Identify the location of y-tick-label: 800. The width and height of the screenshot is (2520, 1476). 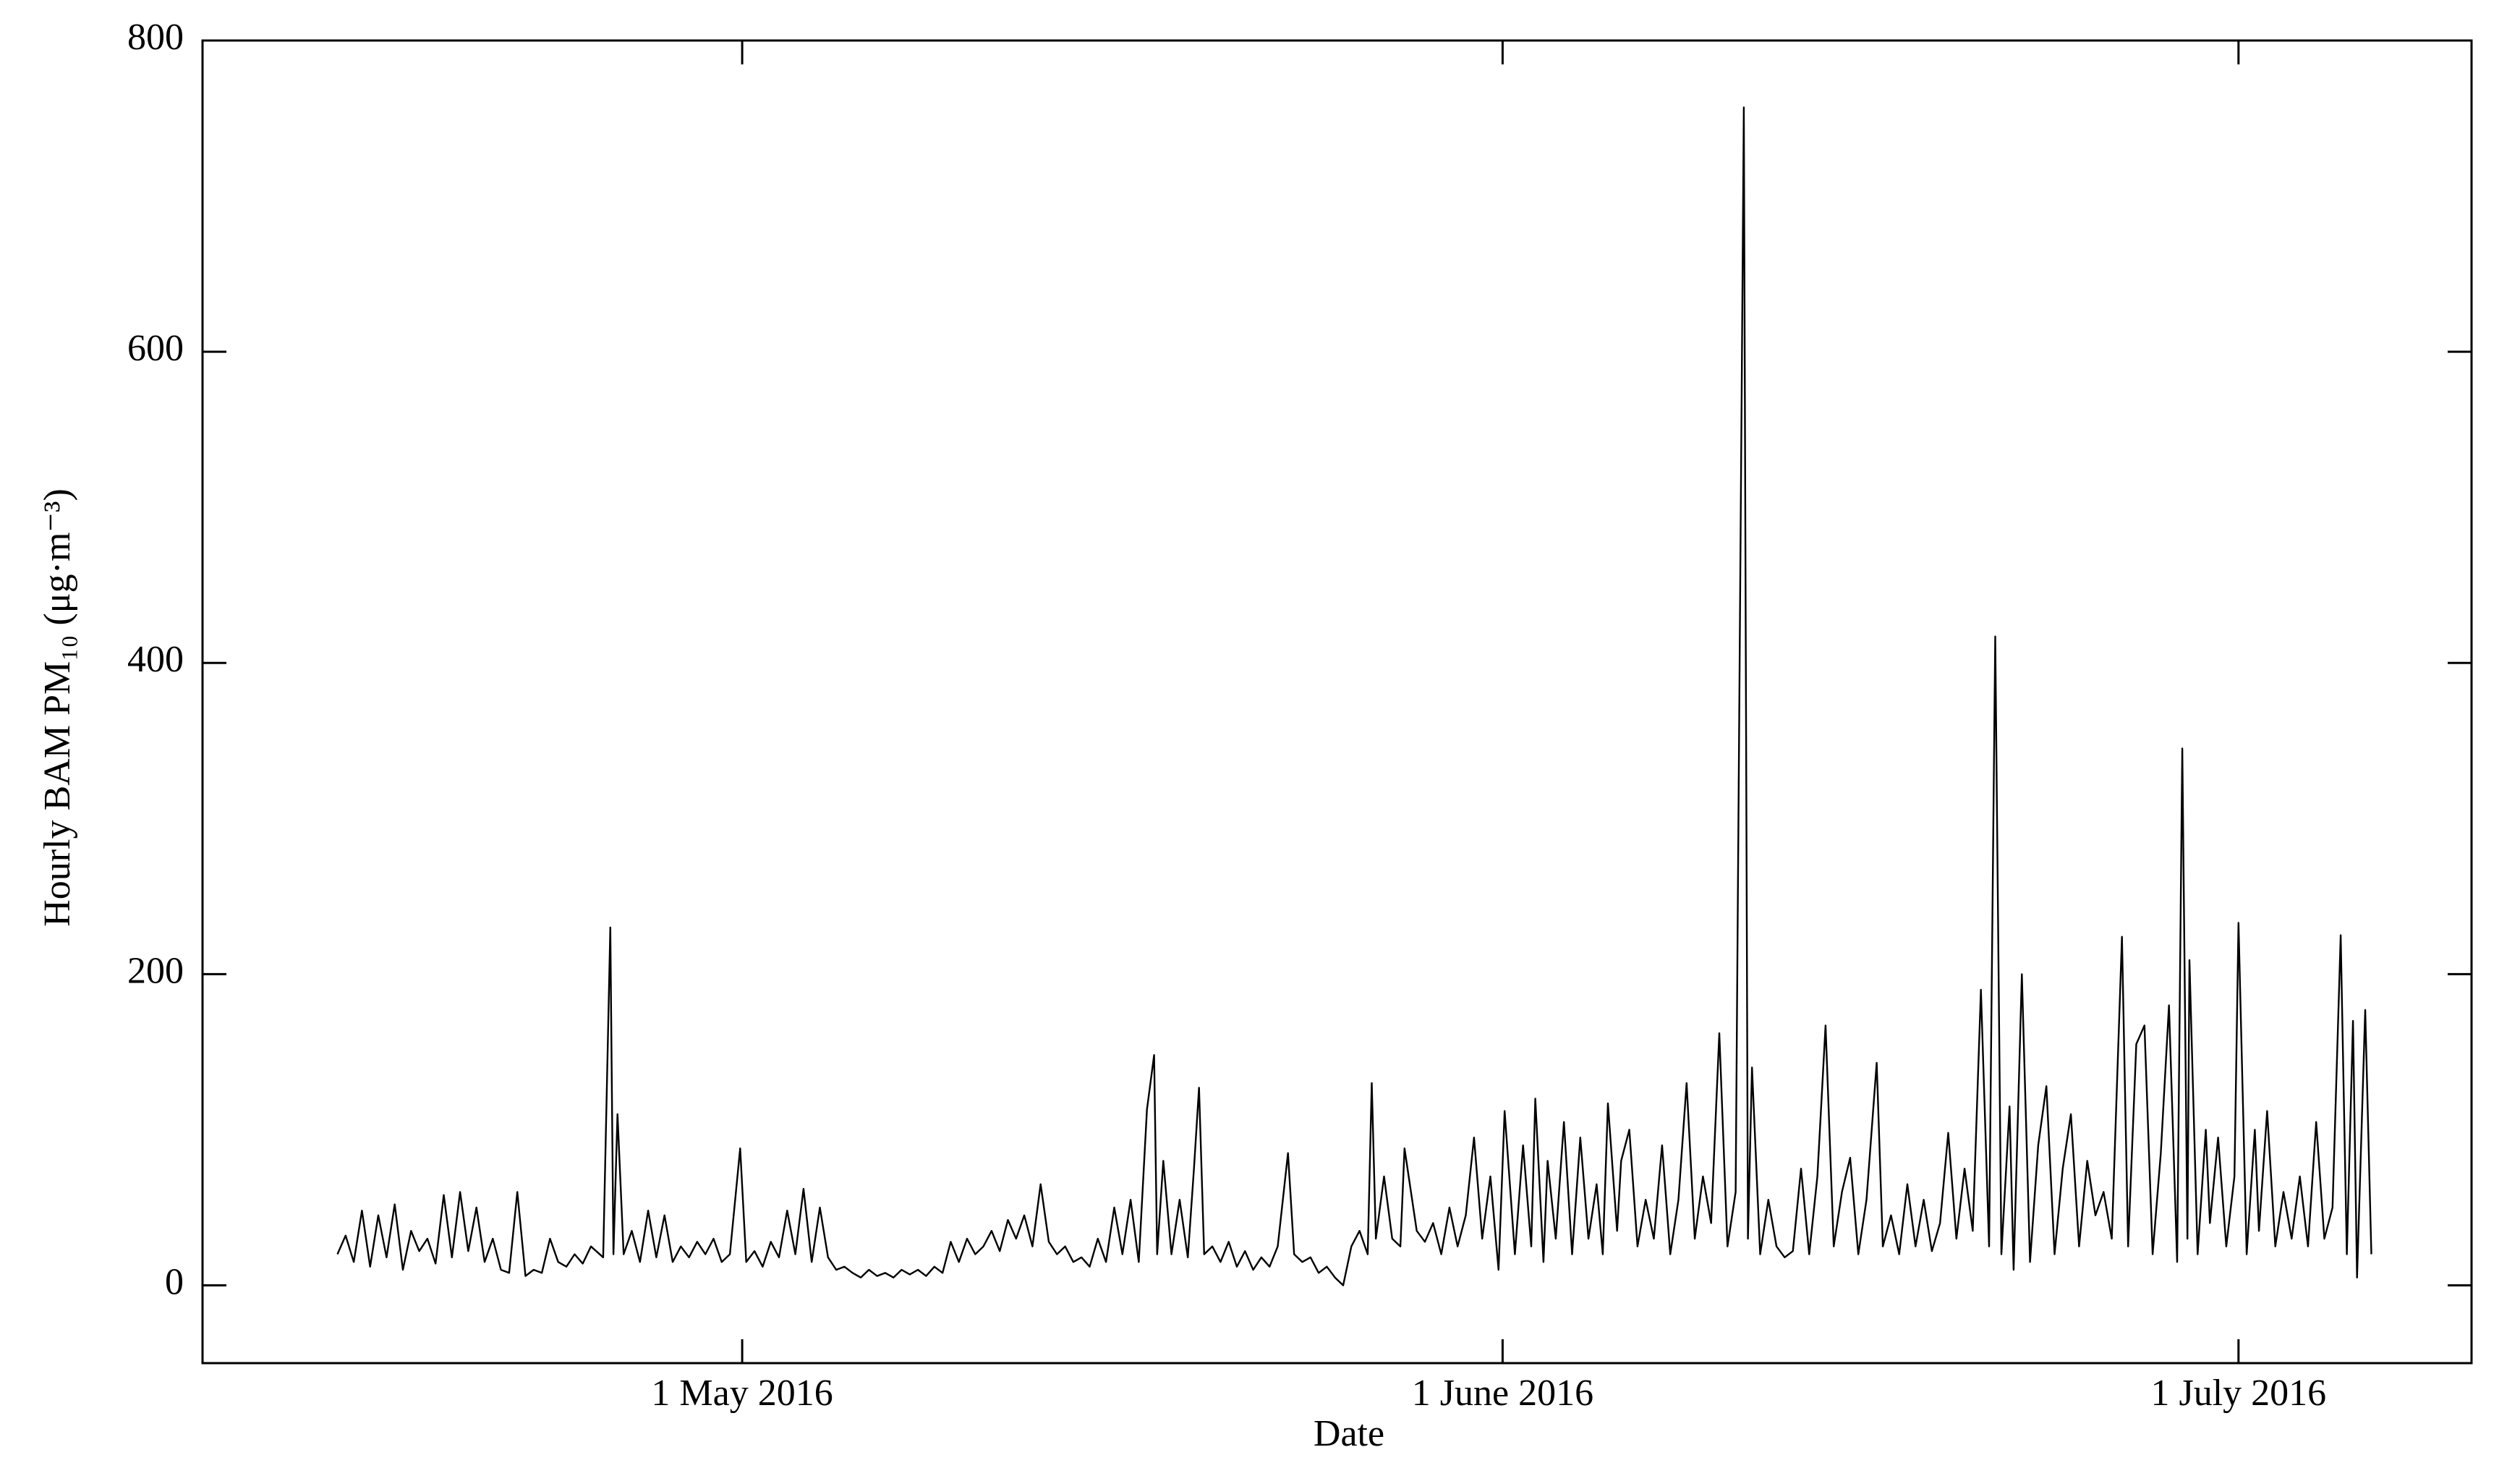
(155, 37).